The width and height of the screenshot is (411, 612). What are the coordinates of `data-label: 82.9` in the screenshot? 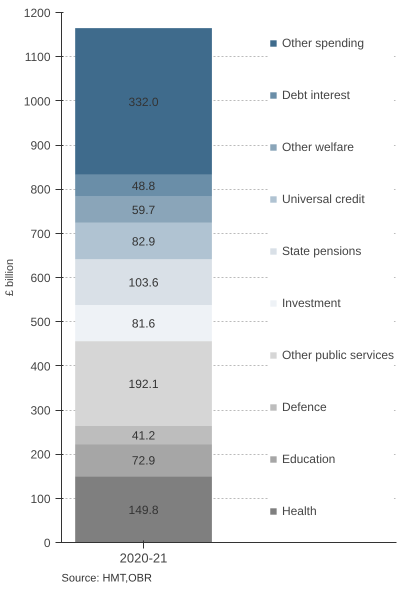 It's located at (144, 241).